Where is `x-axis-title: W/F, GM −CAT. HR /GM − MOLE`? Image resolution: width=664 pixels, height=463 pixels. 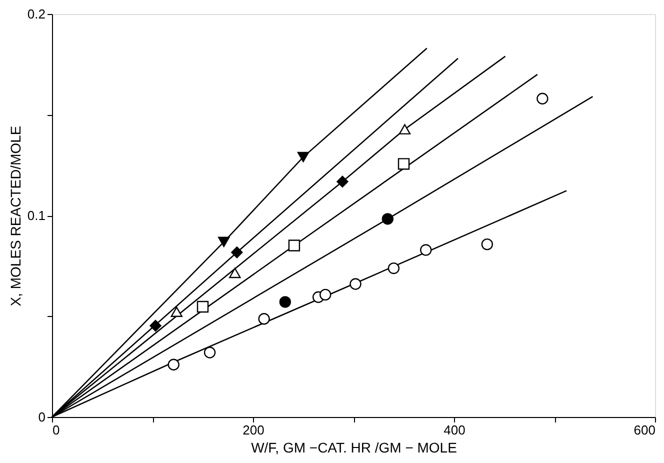
x-axis-title: W/F, GM −CAT. HR /GM − MOLE is located at coordinates (354, 448).